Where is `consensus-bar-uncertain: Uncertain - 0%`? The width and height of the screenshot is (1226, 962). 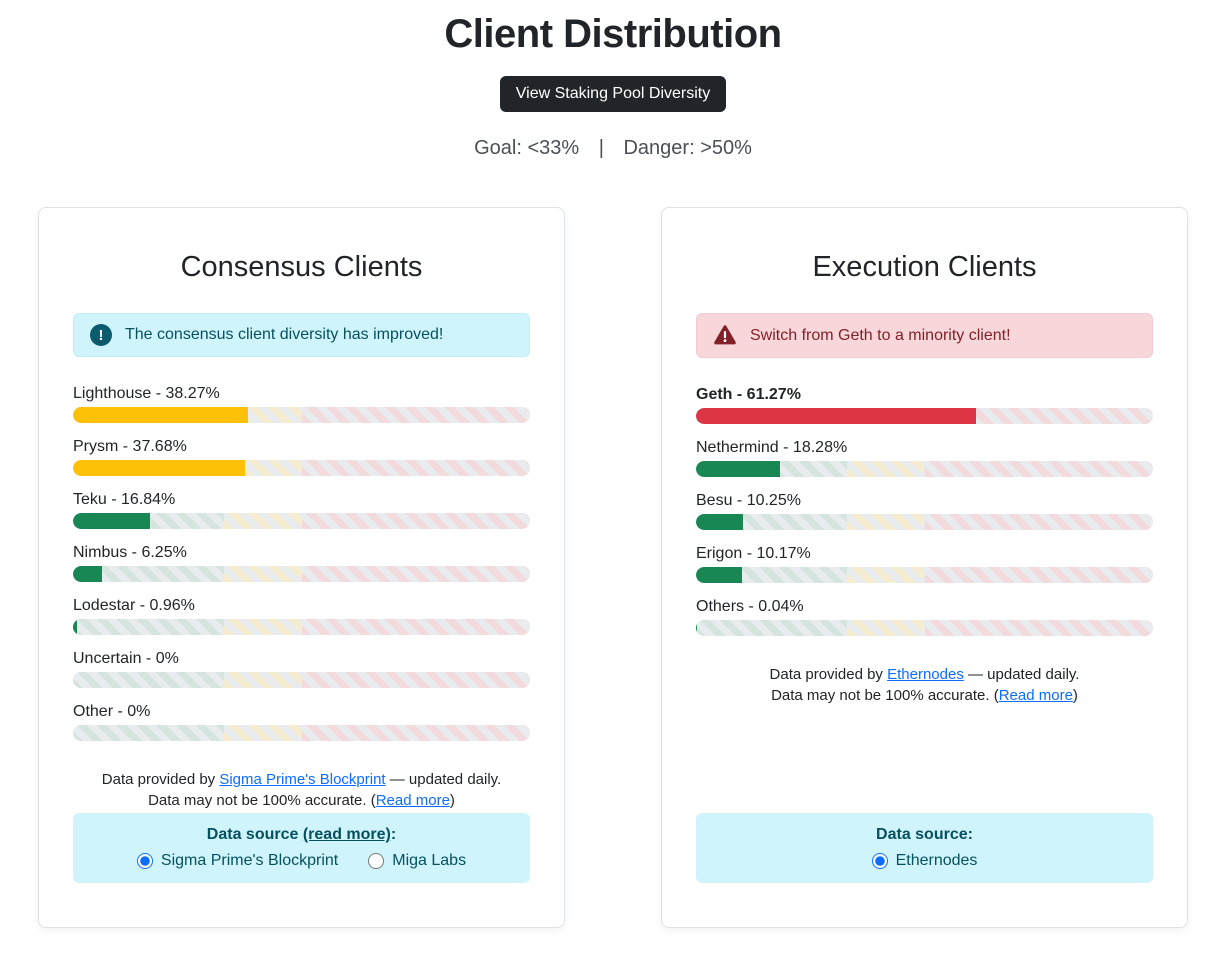 consensus-bar-uncertain: Uncertain - 0% is located at coordinates (301, 669).